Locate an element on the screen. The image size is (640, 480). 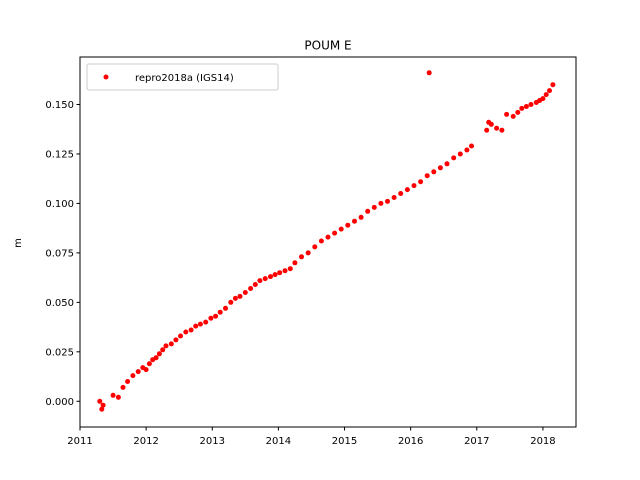
x-axis: 2011 2012 2013 2014 2015 2016 2017 2018 is located at coordinates (311, 437).